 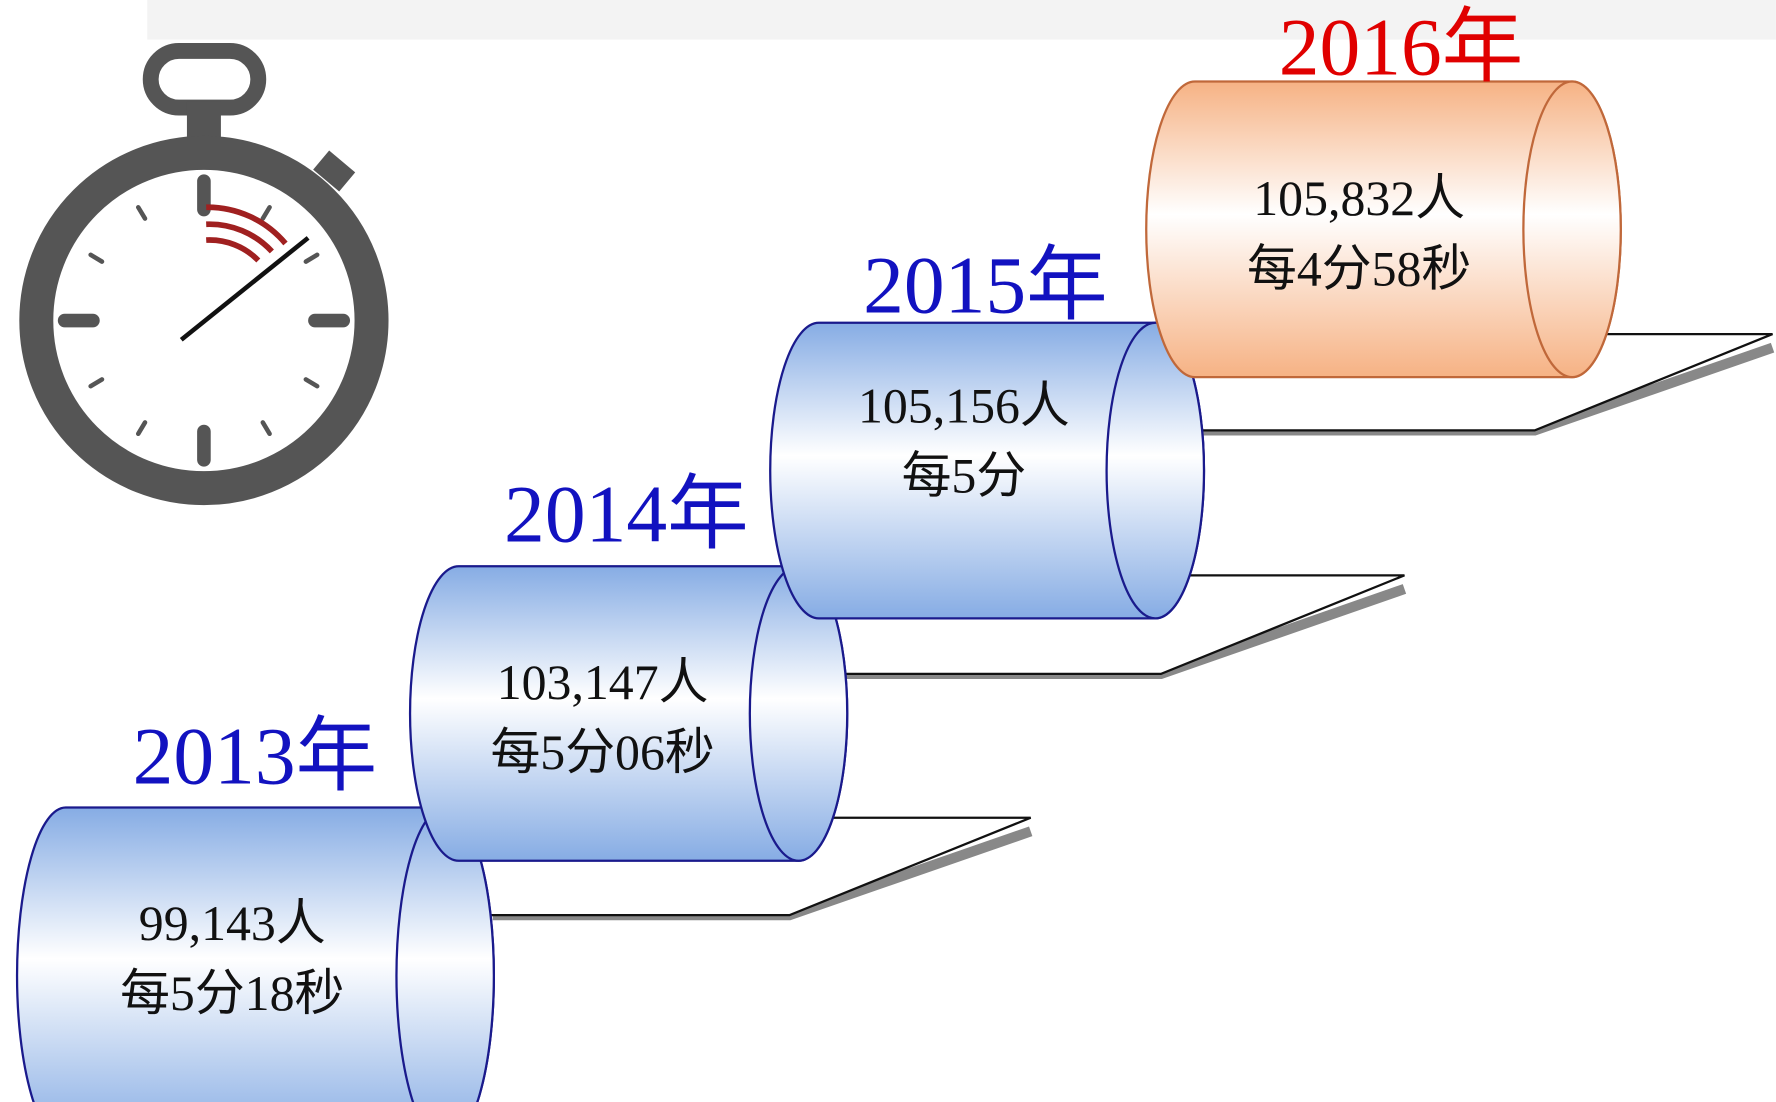 What do you see at coordinates (255, 756) in the screenshot?
I see `year-label: 2013年` at bounding box center [255, 756].